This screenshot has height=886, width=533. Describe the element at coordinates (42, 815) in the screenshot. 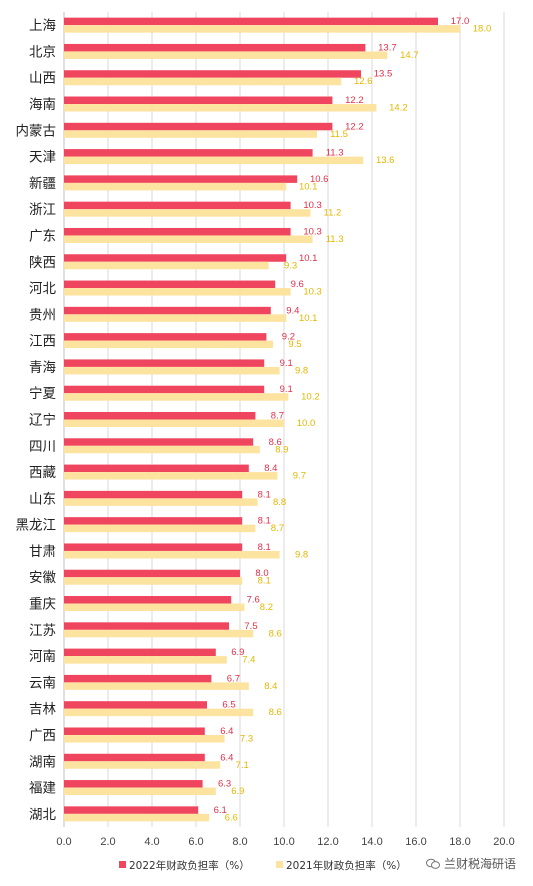

I see `category-label: 湖北` at that location.